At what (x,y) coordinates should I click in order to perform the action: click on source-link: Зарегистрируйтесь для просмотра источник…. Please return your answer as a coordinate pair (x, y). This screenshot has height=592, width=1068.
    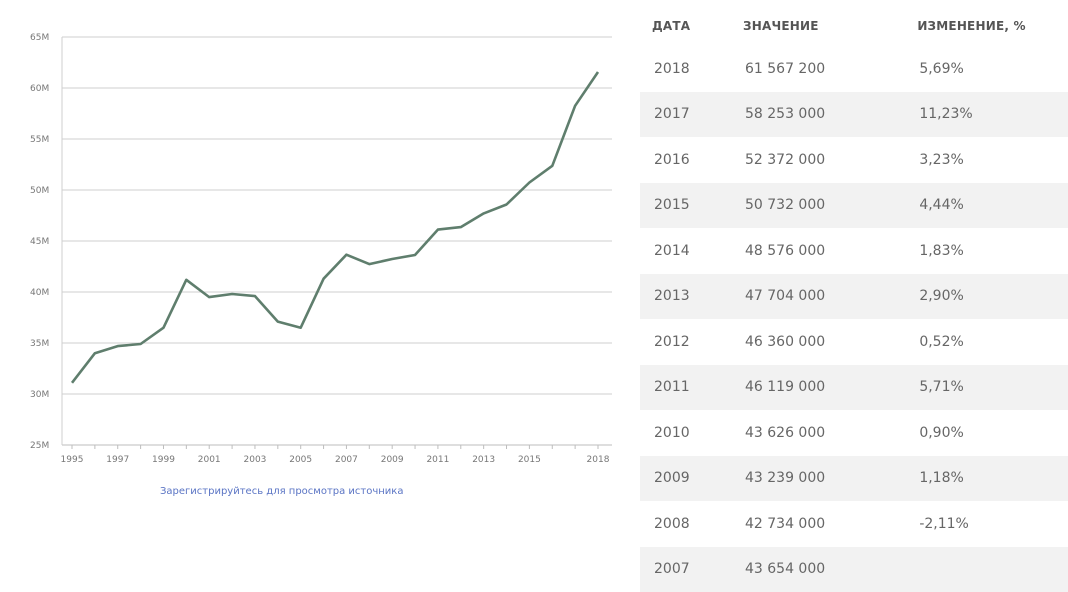
    Looking at the image, I should click on (281, 491).